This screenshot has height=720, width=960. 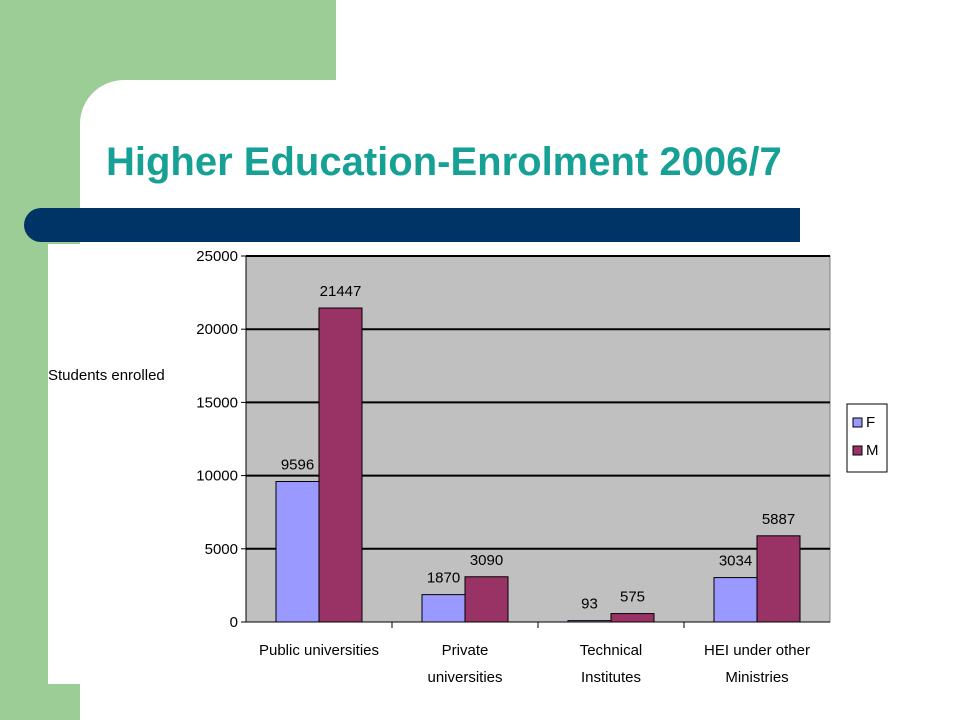 I want to click on legend-label-m: M, so click(x=872, y=450).